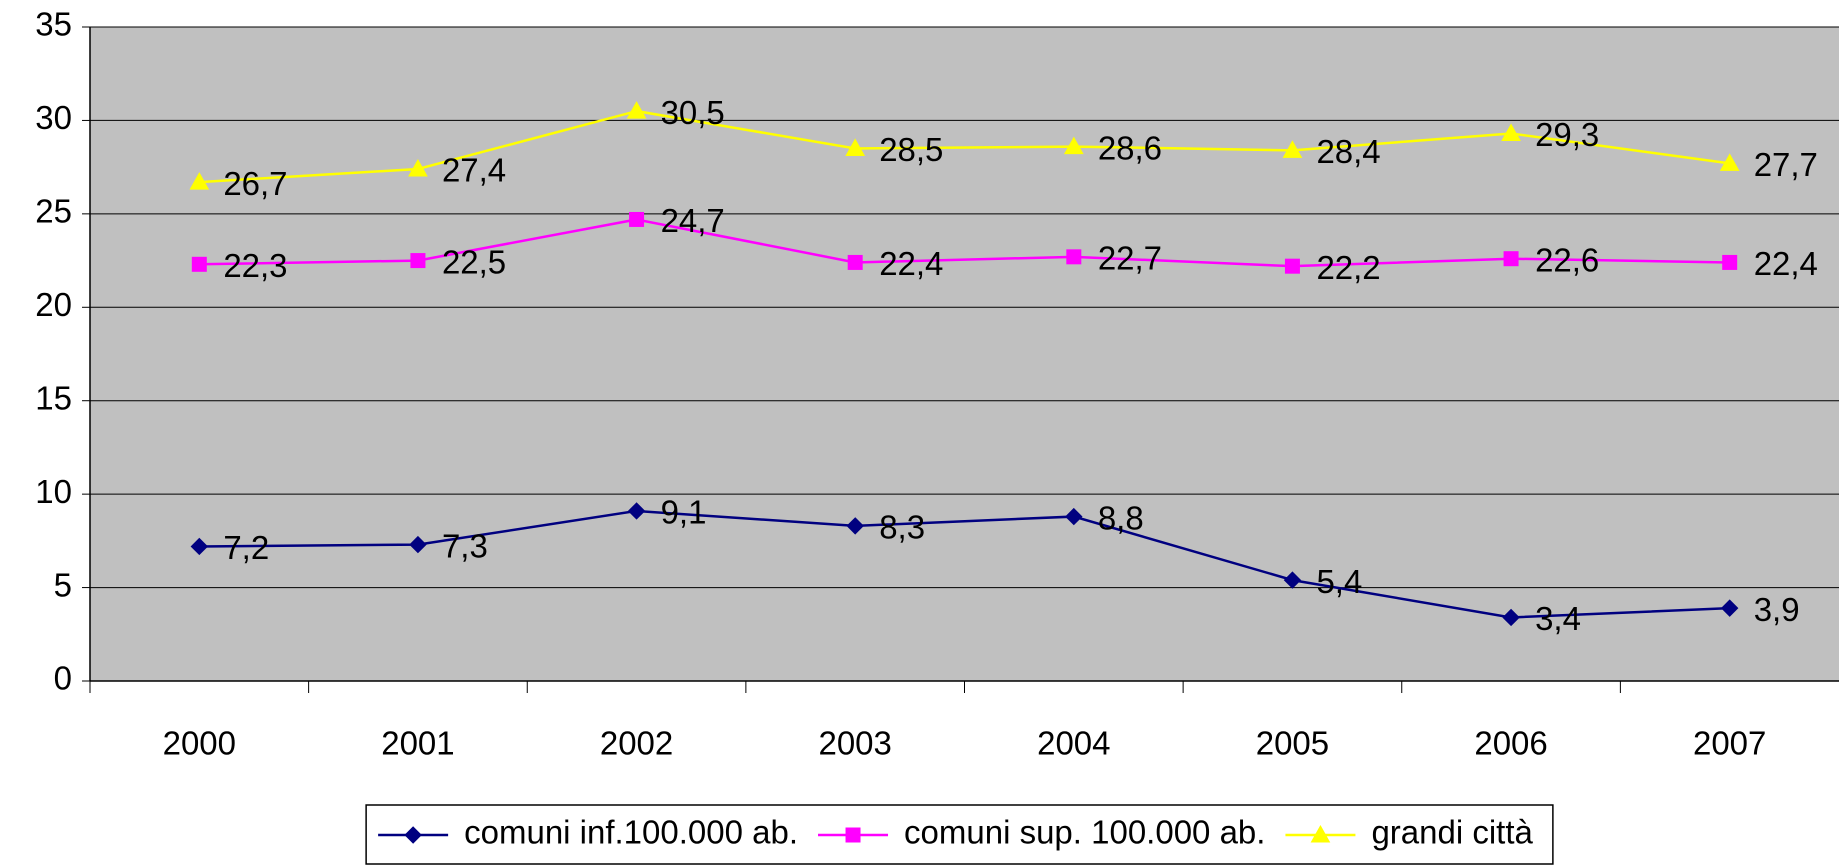  Describe the element at coordinates (1510, 743) in the screenshot. I see `x-tick-label: 2006` at that location.